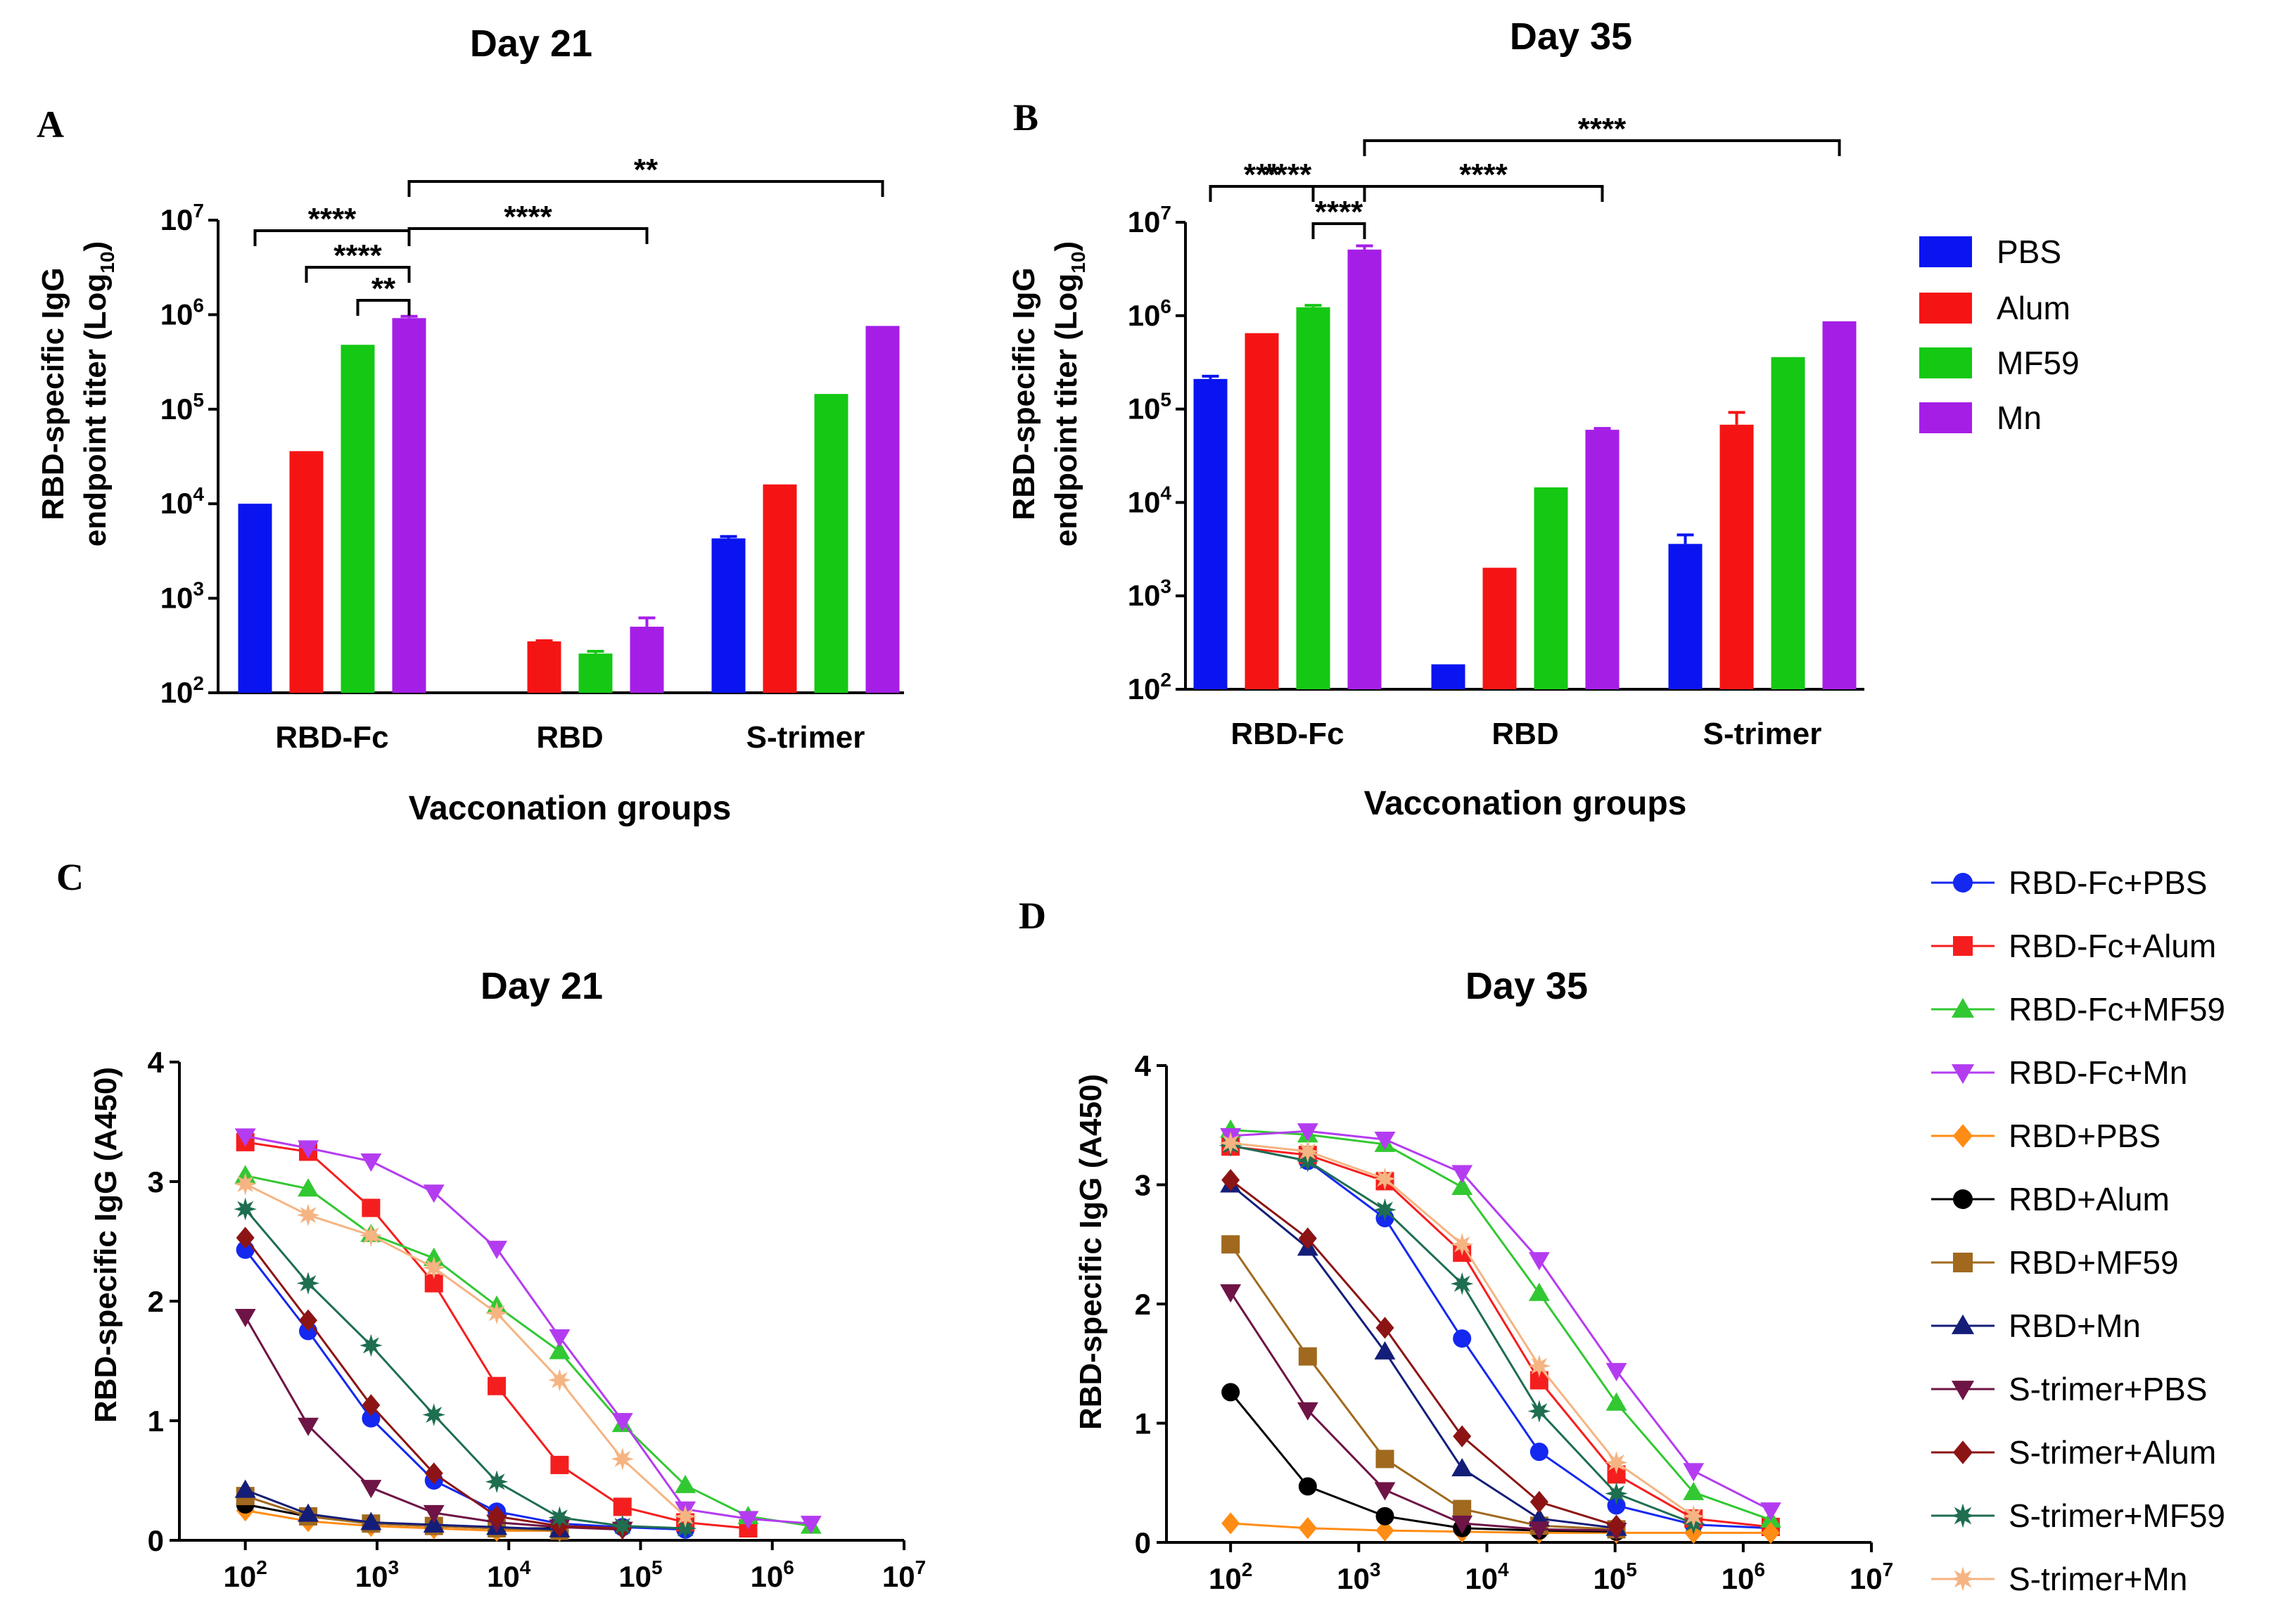  Describe the element at coordinates (1946, 417) in the screenshot. I see `legend-swatch` at that location.